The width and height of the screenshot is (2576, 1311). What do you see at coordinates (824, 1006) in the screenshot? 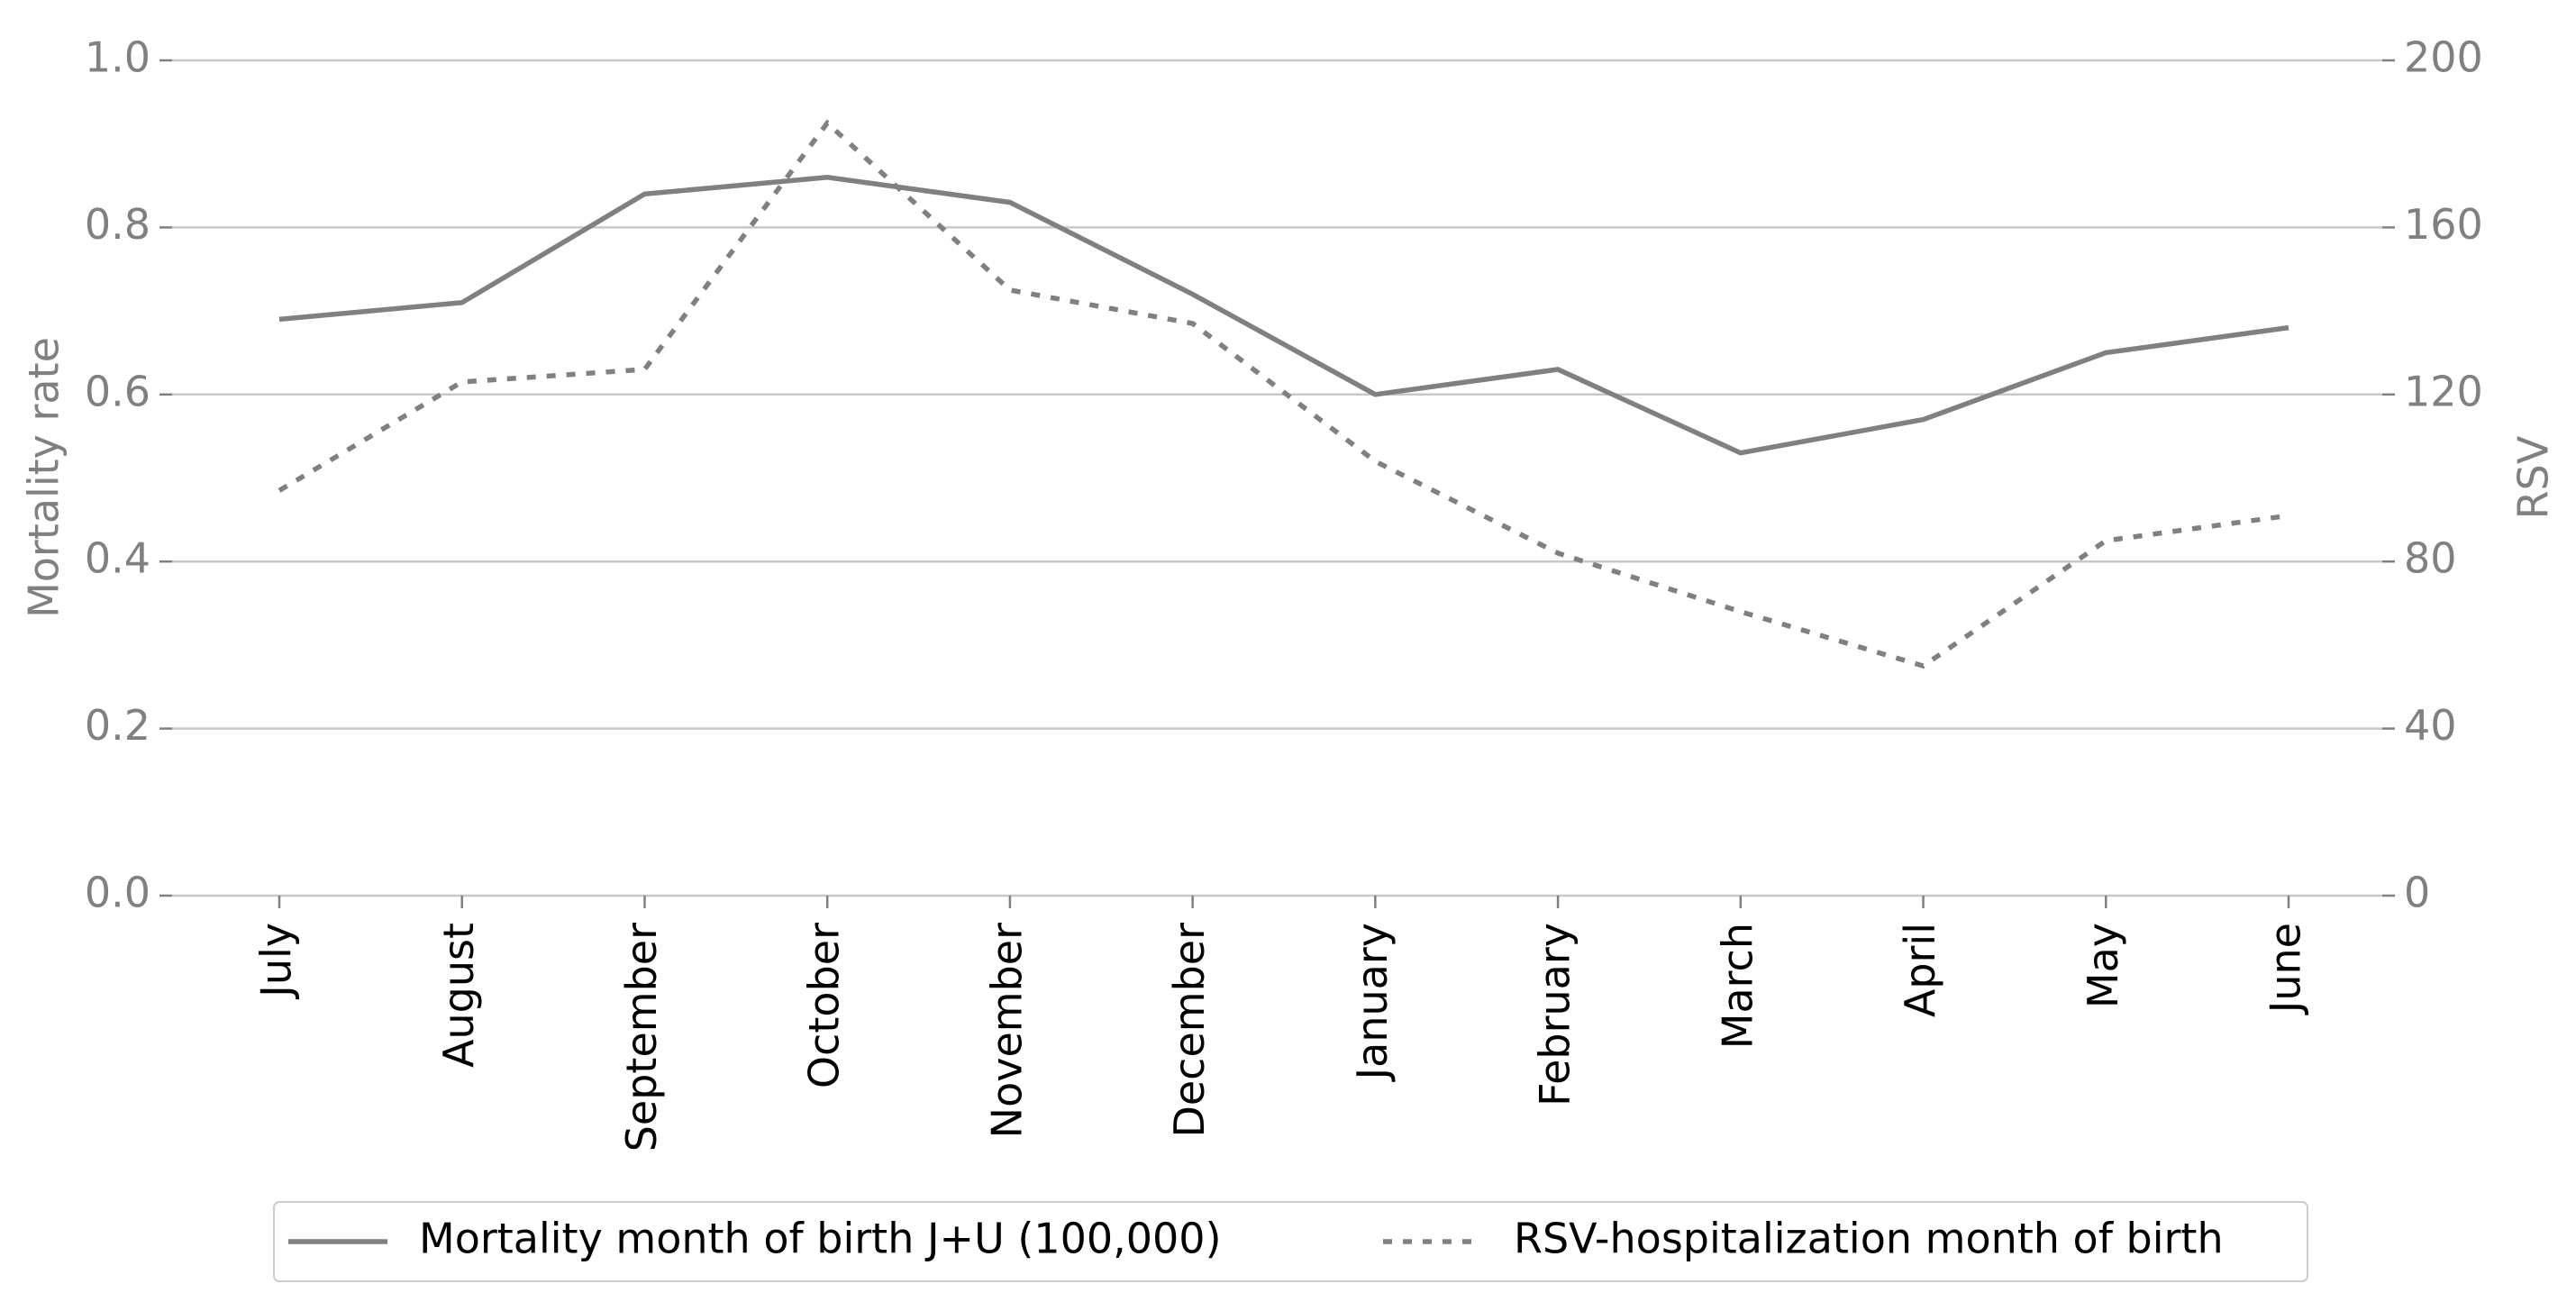
I see `x-tick-label: October` at bounding box center [824, 1006].